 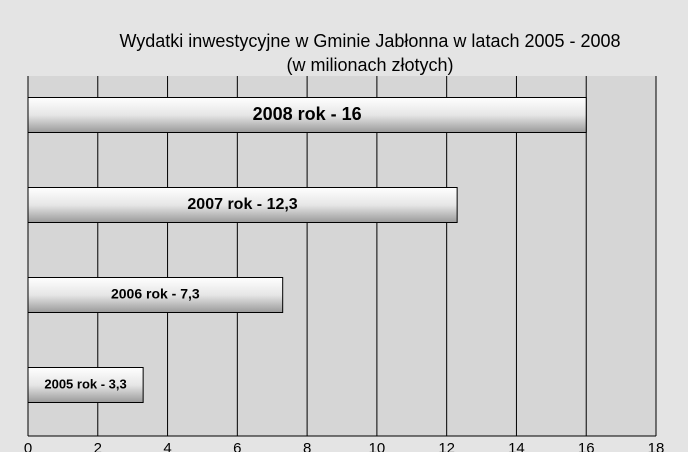 What do you see at coordinates (516, 446) in the screenshot?
I see `x-tick-label: 14` at bounding box center [516, 446].